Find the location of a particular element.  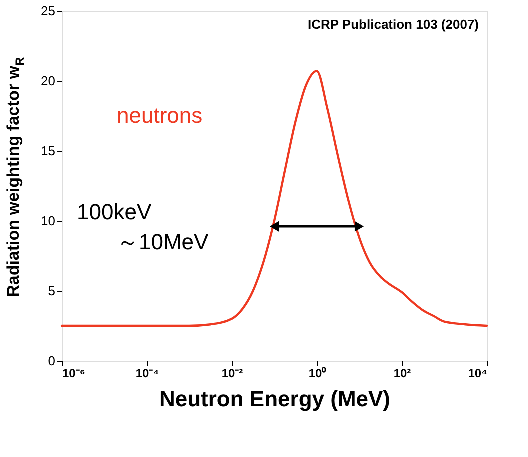

annotation: ICRP Publication 103 (2007) is located at coordinates (393, 24).